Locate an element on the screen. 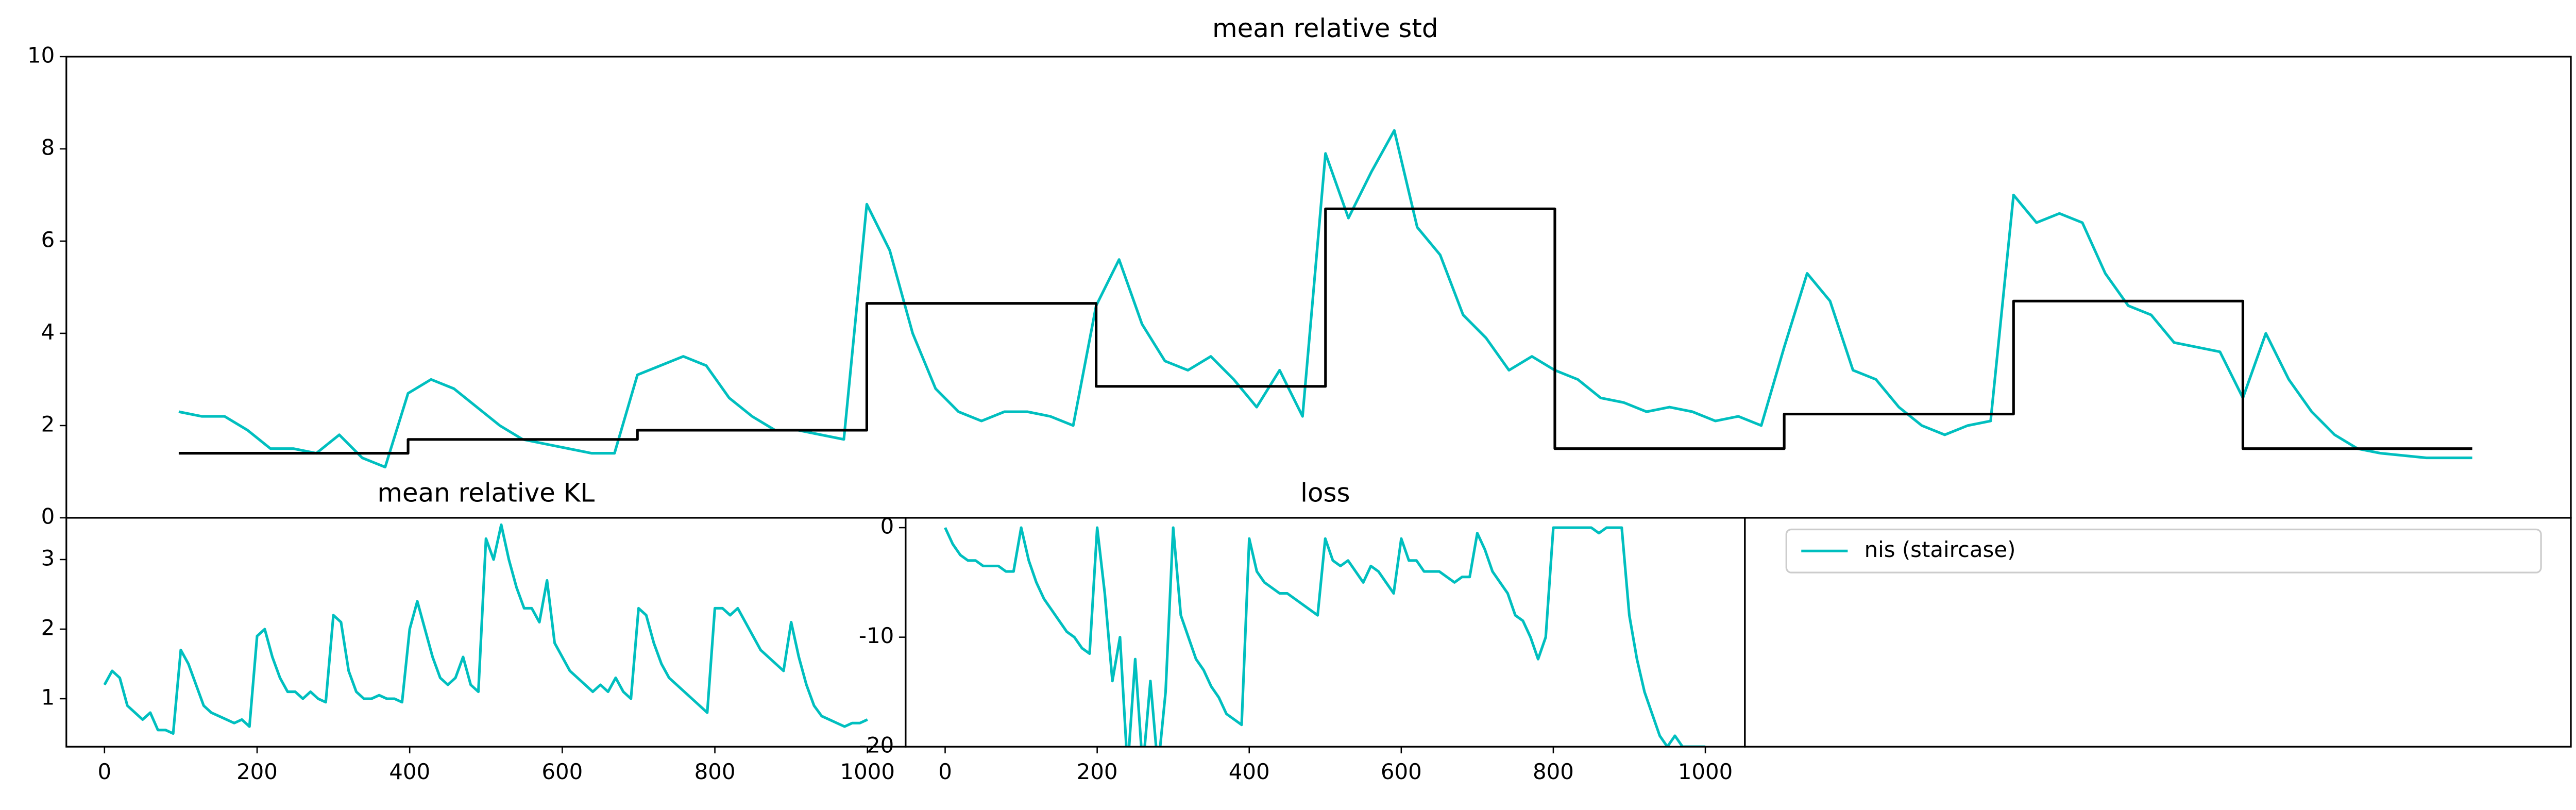 The height and width of the screenshot is (810, 2576). y-tick-label: 6 is located at coordinates (48, 239).